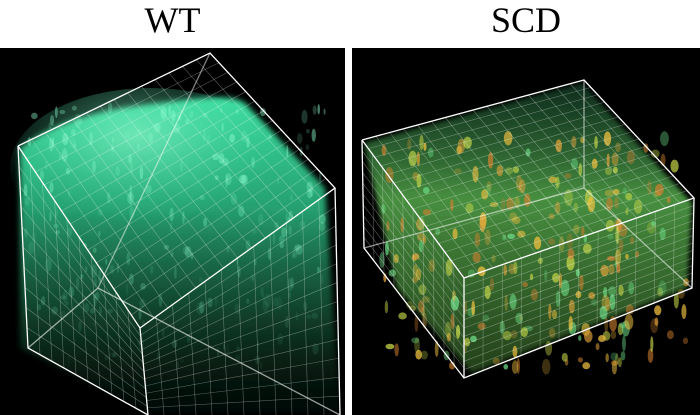 The width and height of the screenshot is (700, 415). I want to click on wt-label: WT, so click(172, 20).